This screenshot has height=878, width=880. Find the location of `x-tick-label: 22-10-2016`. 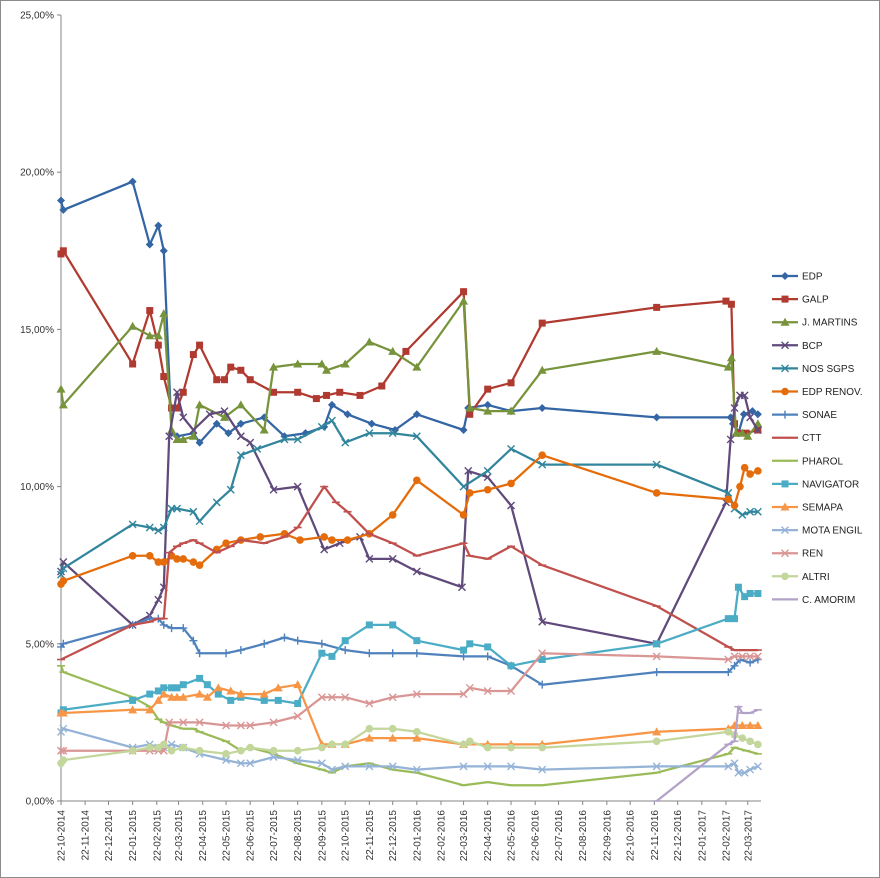

x-tick-label: 22-10-2016 is located at coordinates (631, 836).